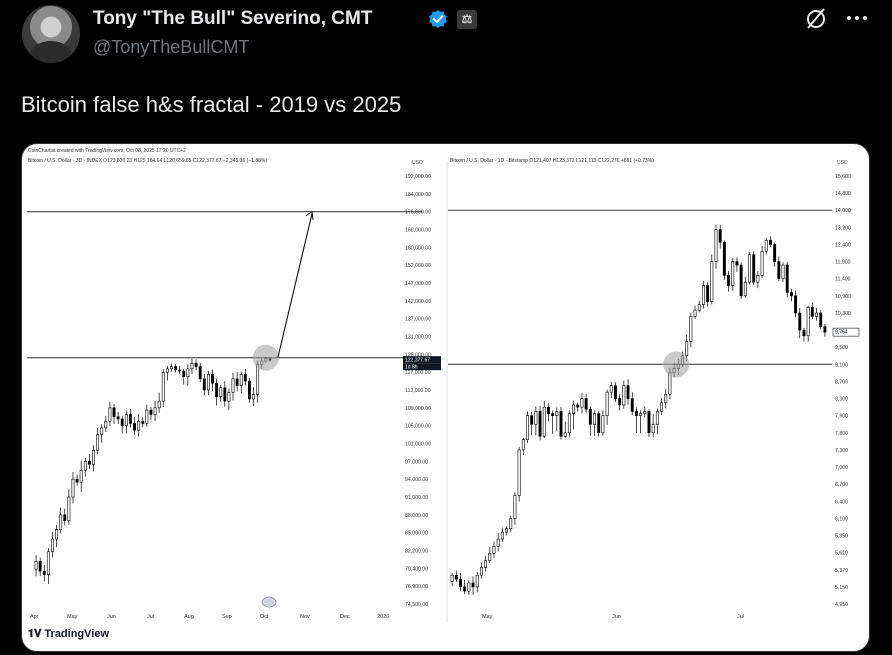 The image size is (892, 655). Describe the element at coordinates (418, 177) in the screenshot. I see `chart1-y-tick: 192,000.00` at that location.